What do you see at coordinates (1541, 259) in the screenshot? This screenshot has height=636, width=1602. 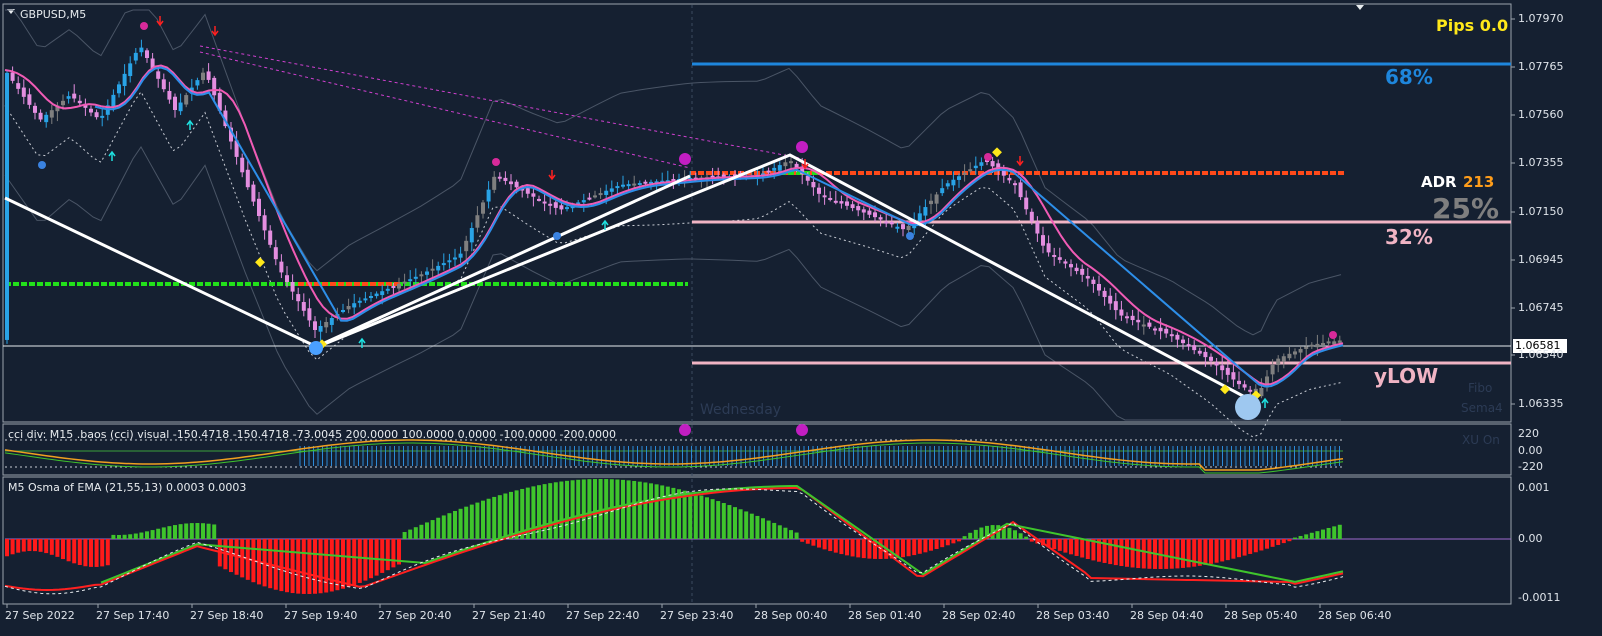 I see `price-tick-label: 1.06945` at bounding box center [1541, 259].